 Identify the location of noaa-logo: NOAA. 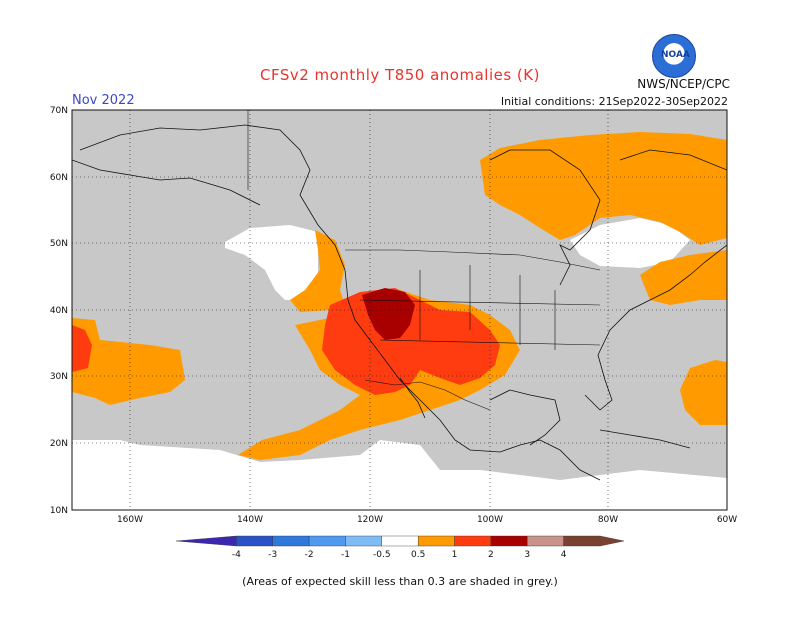
(674, 56).